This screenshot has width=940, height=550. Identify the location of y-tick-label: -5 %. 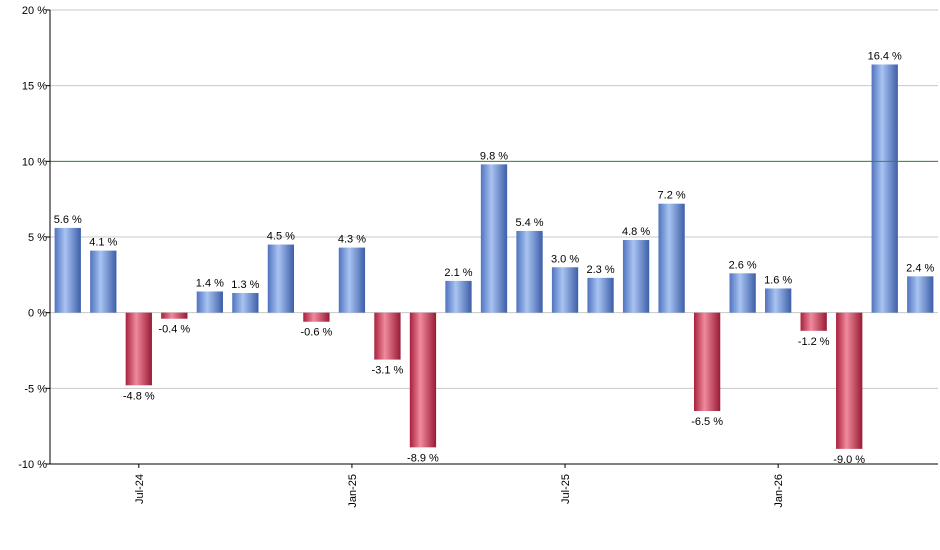
(35, 389).